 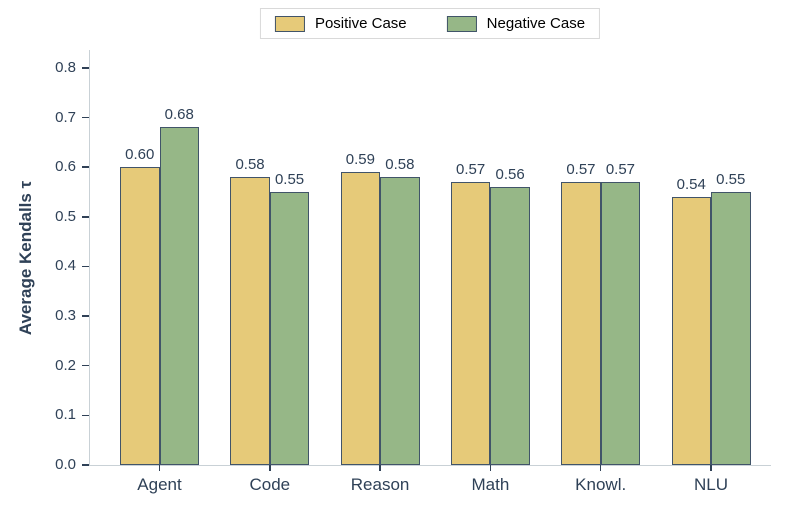 I want to click on y-tick-label-0-0: 0.0, so click(x=65, y=464).